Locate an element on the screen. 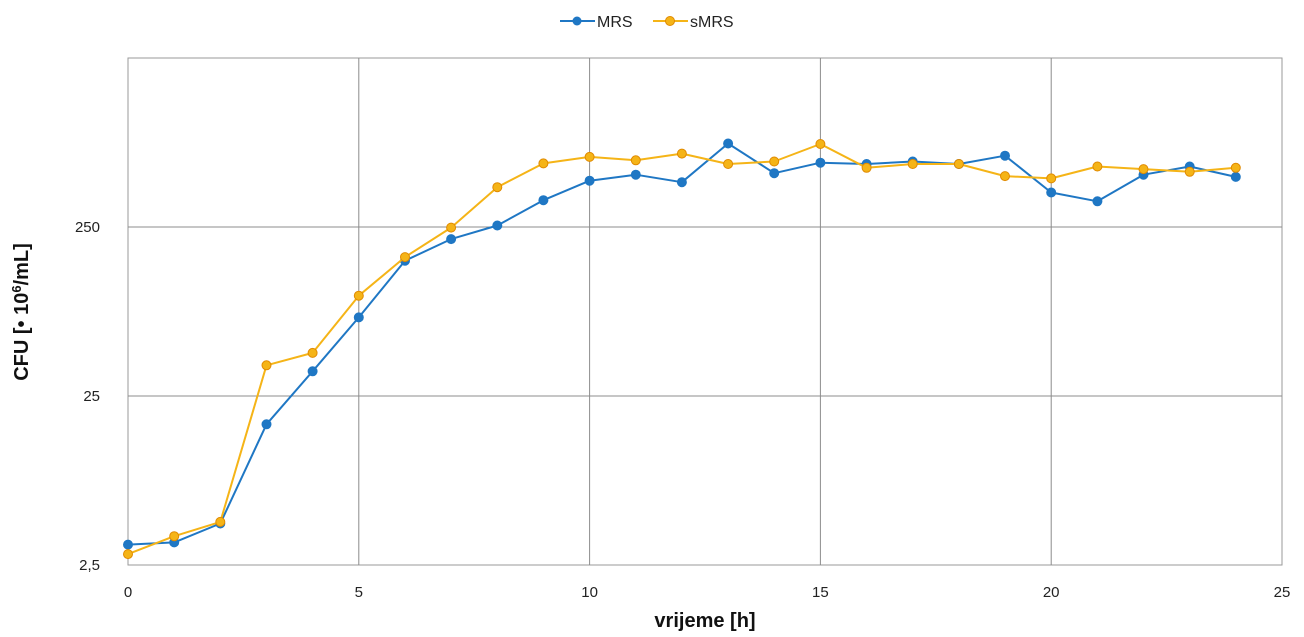  legend-item-smrs: sMRS is located at coordinates (693, 22).